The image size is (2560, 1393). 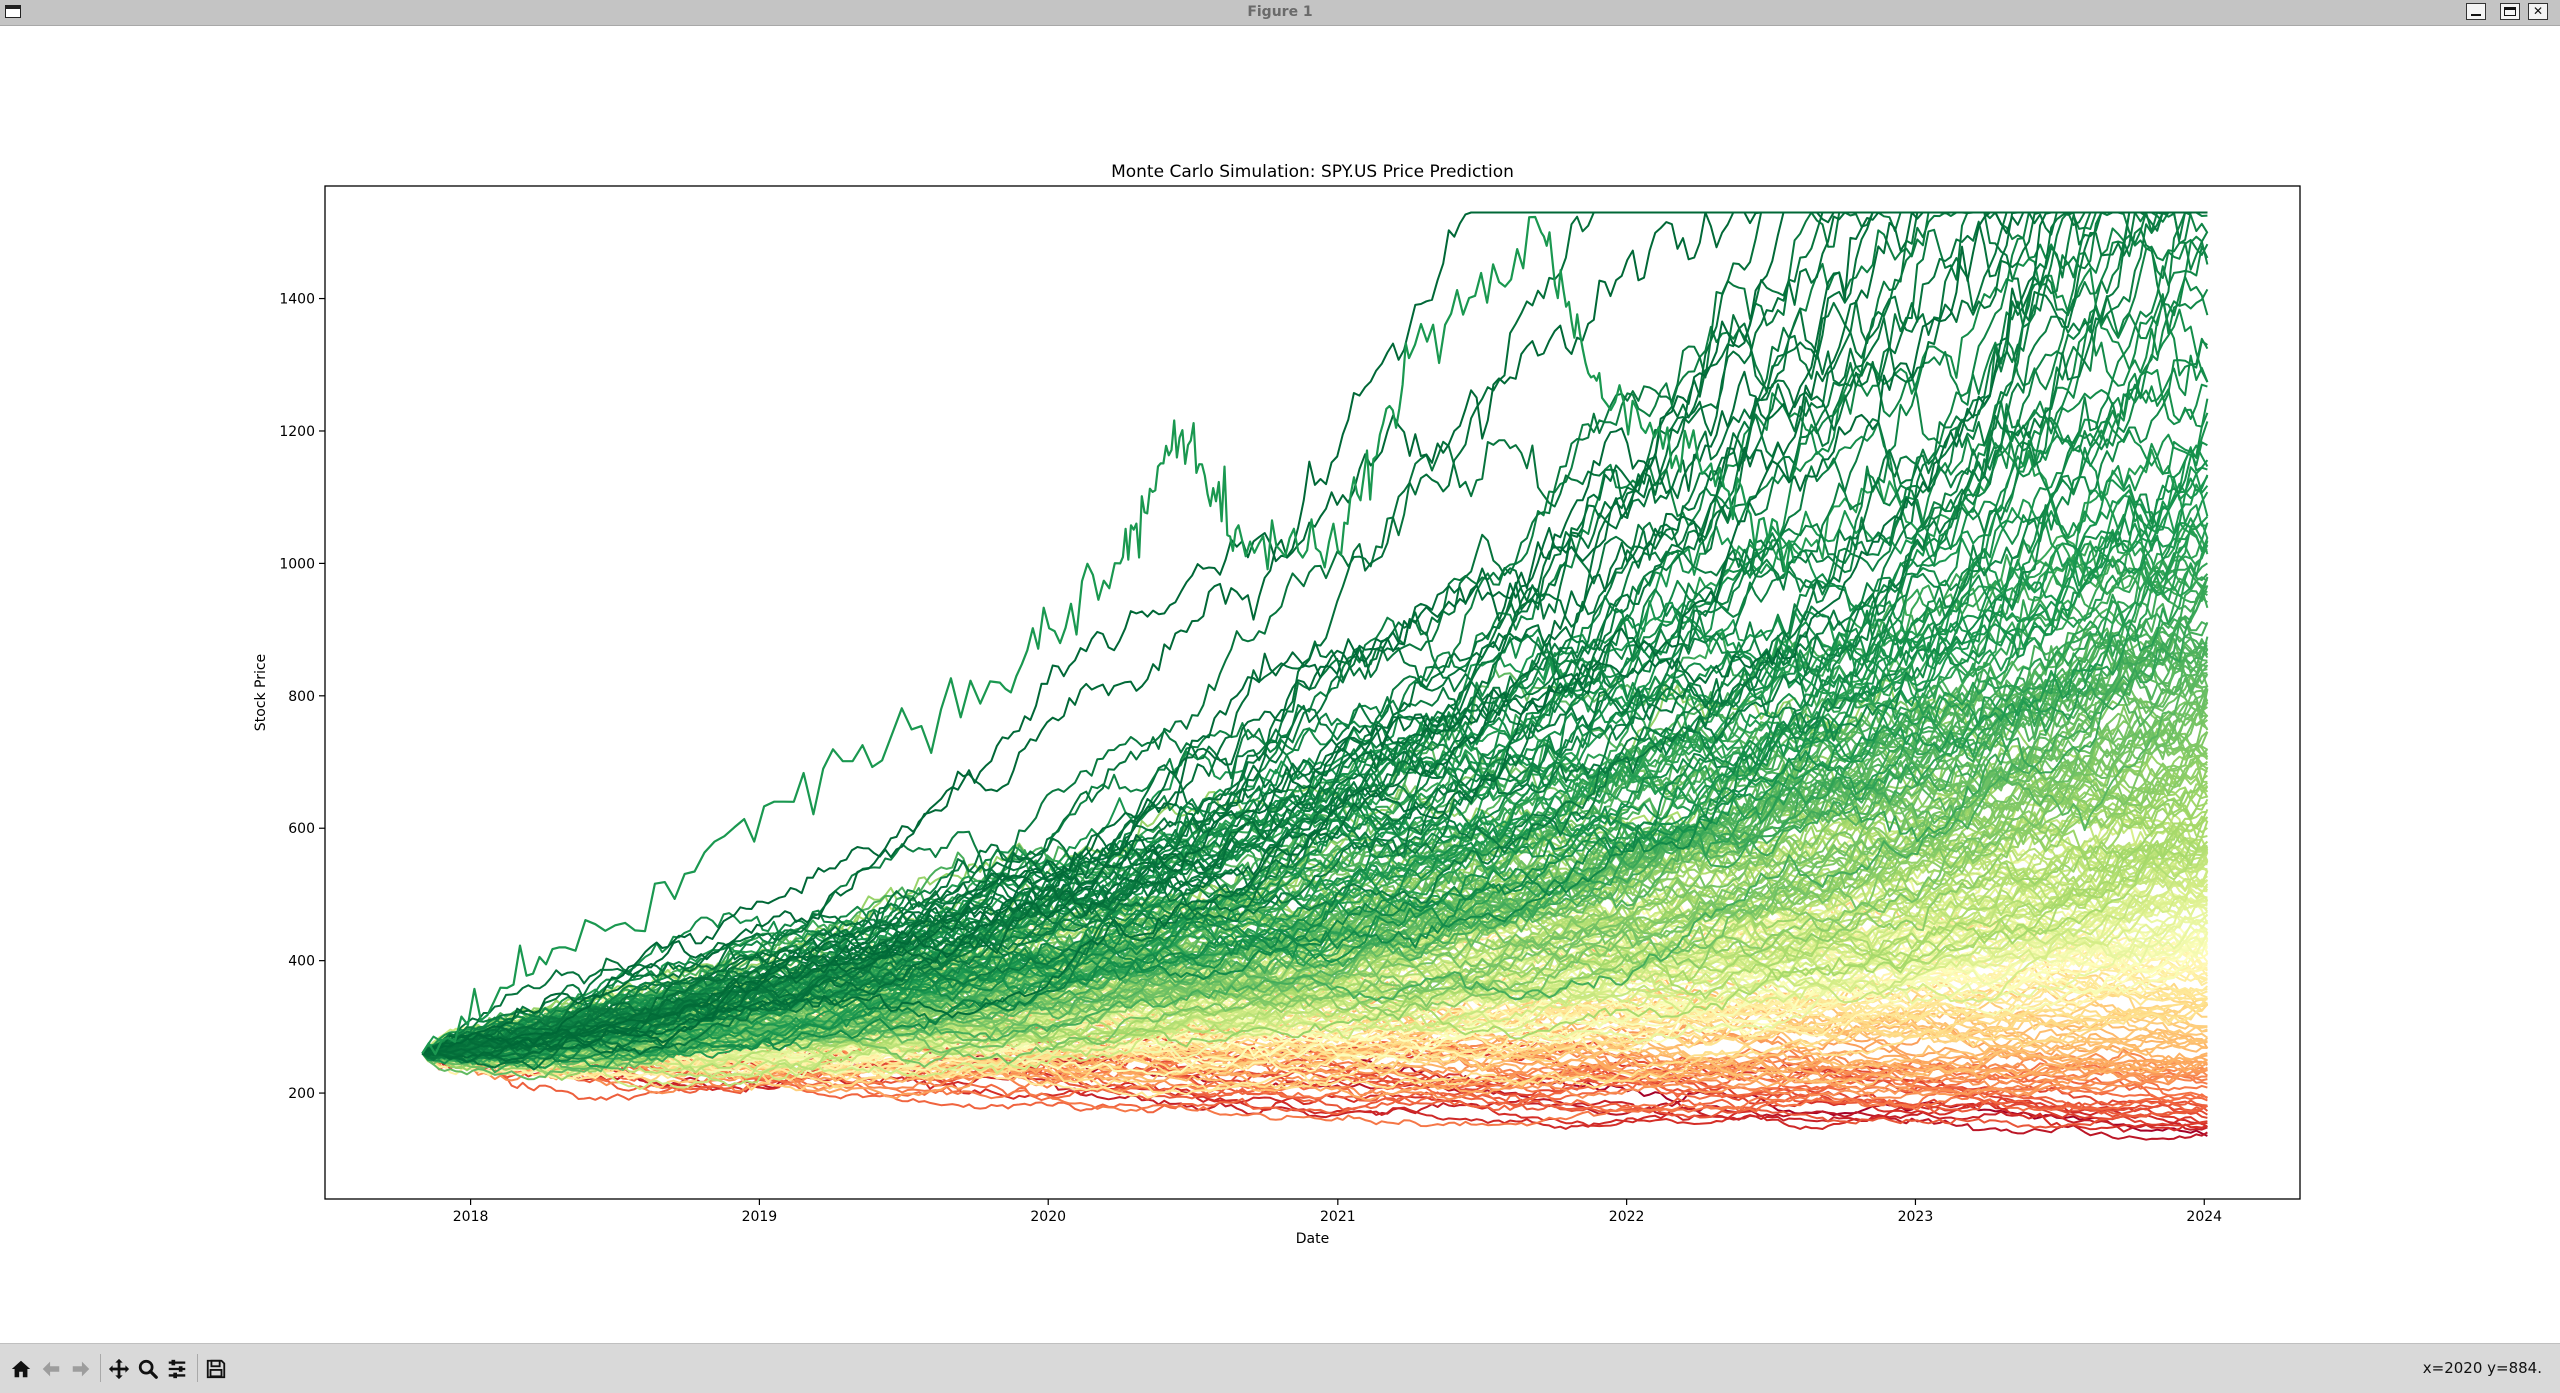 I want to click on x-tick-label: 2022, so click(x=1627, y=1217).